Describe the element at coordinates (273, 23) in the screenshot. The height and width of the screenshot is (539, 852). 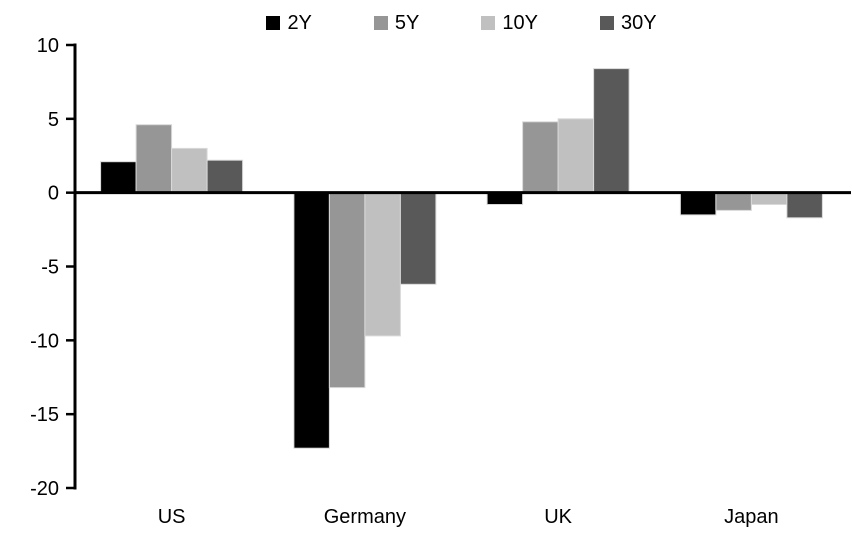
I see `legend-swatch-2y` at that location.